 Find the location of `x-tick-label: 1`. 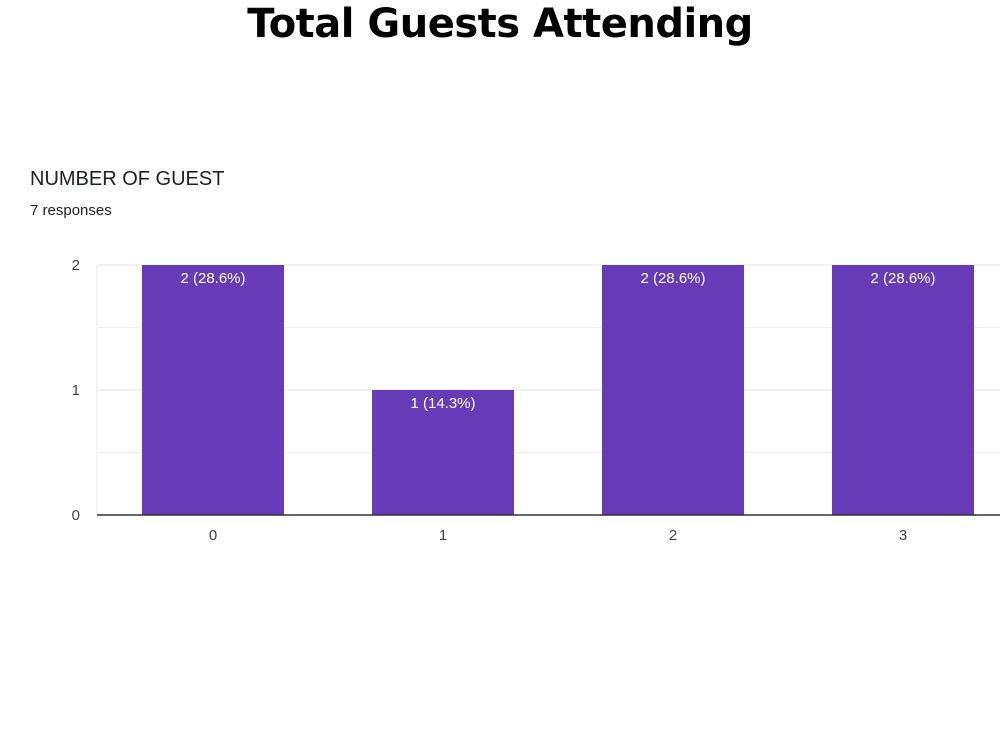

x-tick-label: 1 is located at coordinates (443, 535).